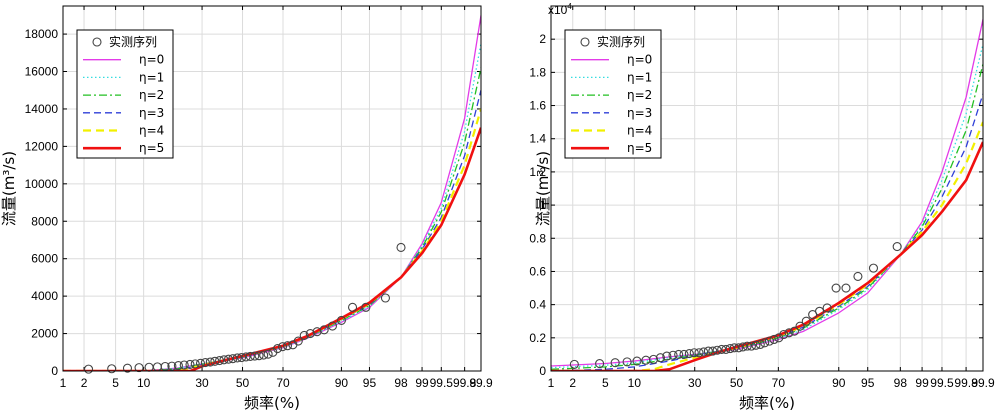  What do you see at coordinates (767, 403) in the screenshot?
I see `x-axis-title: 频率(%)` at bounding box center [767, 403].